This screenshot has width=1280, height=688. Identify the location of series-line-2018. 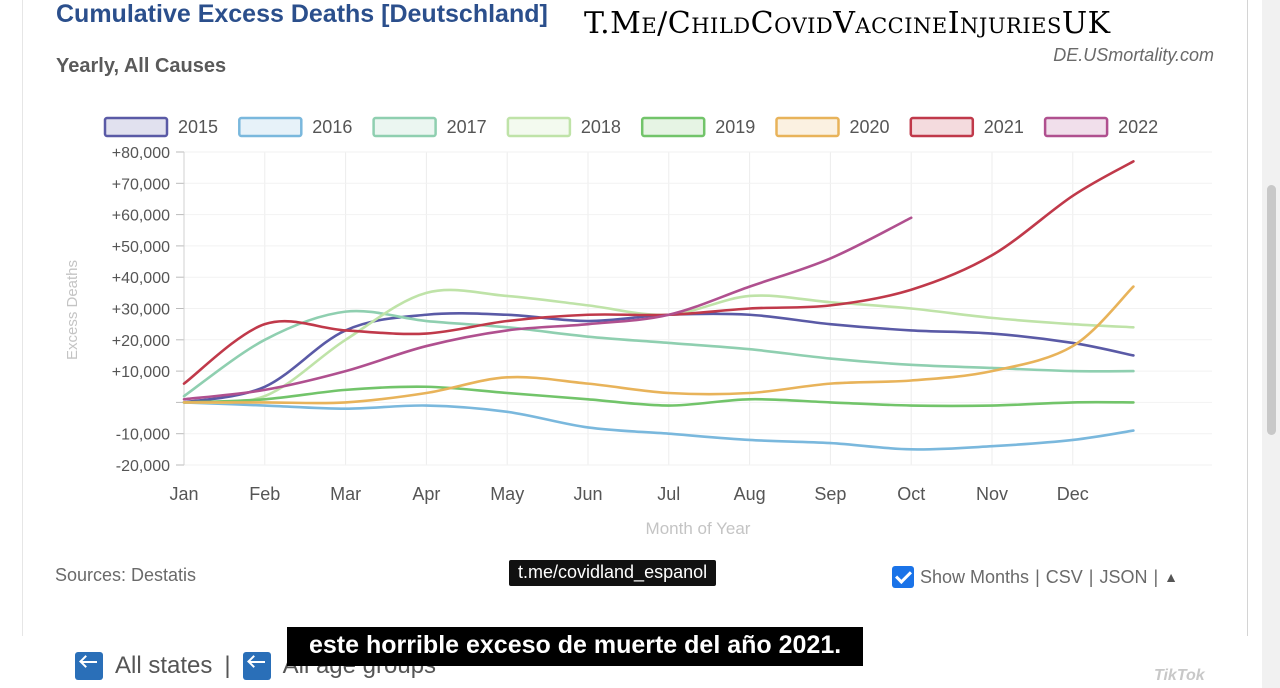
(658, 346).